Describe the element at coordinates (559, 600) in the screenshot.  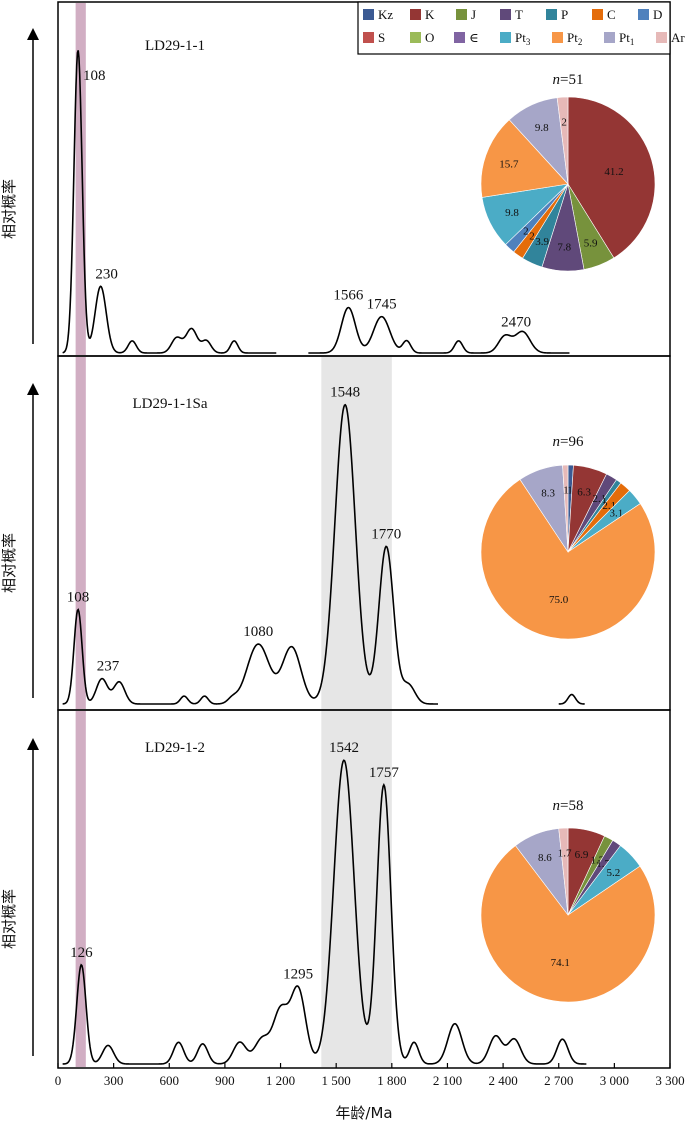
I see `pie-slice-label: 75.0` at that location.